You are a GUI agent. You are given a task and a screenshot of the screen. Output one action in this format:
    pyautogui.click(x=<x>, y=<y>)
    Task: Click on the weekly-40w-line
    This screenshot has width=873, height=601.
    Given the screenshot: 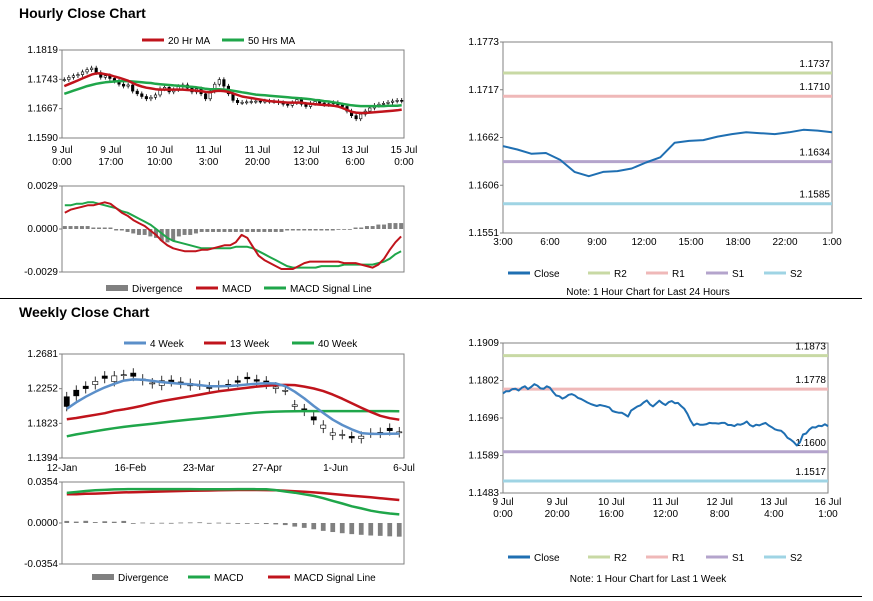 What is the action you would take?
    pyautogui.click(x=233, y=423)
    